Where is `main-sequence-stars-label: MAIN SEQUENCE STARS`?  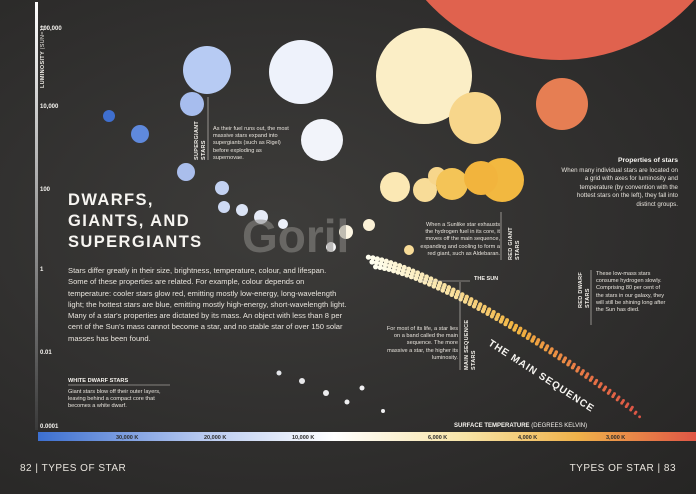 main-sequence-stars-label: MAIN SEQUENCE STARS is located at coordinates (470, 344).